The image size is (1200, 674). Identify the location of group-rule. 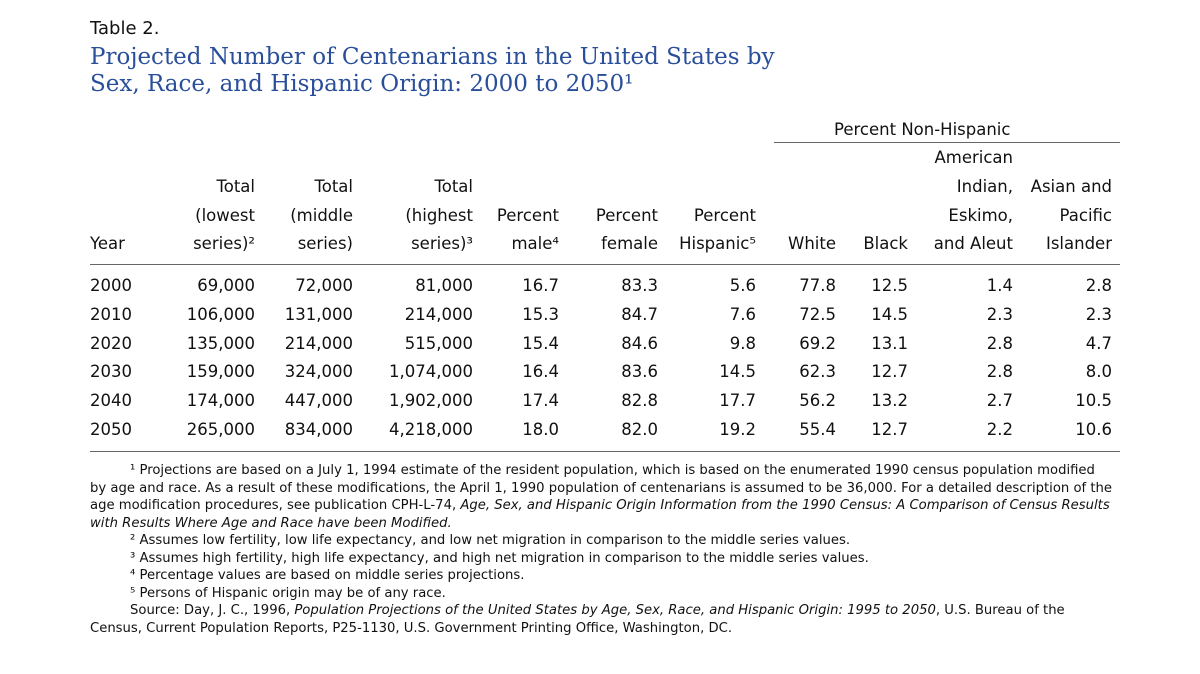
(947, 142).